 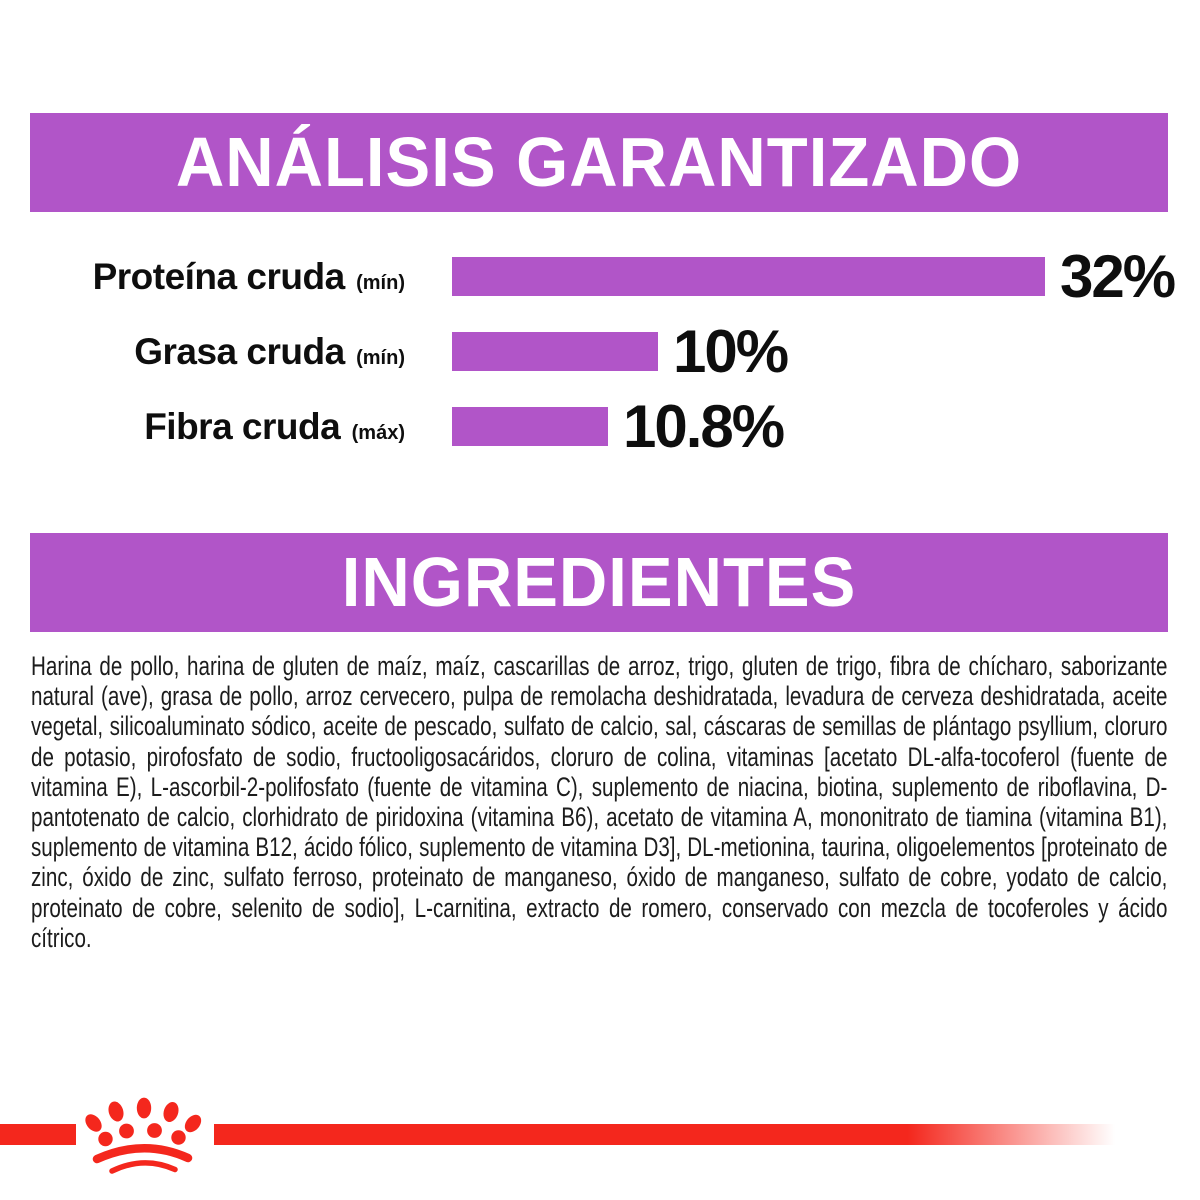 I want to click on fiber-bar, so click(x=530, y=426).